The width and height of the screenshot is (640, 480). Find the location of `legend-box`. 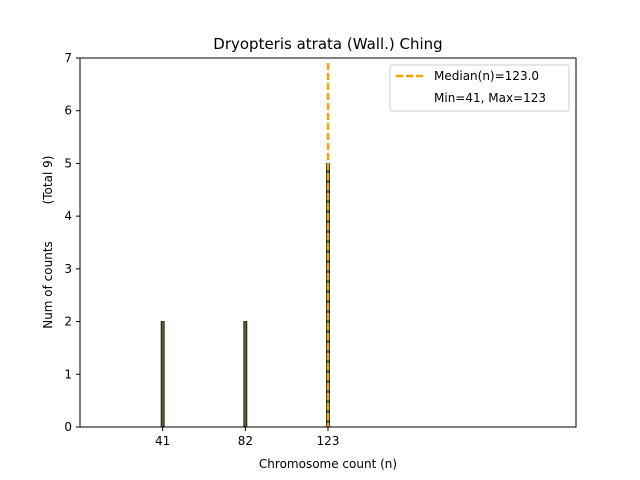

legend-box is located at coordinates (479, 88).